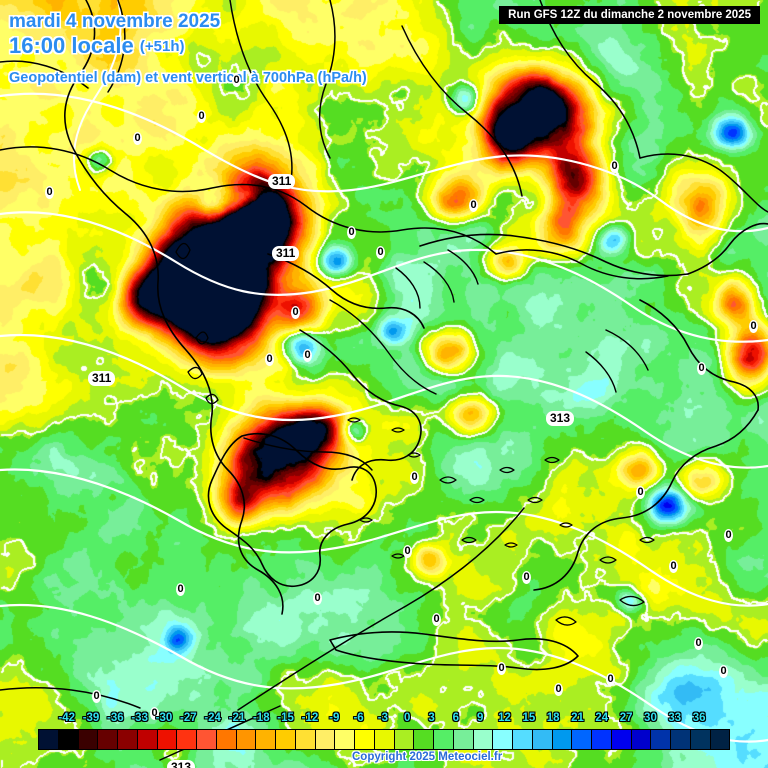 The image size is (768, 768). What do you see at coordinates (162, 46) in the screenshot?
I see `forecast-offset-label: (+51h)` at bounding box center [162, 46].